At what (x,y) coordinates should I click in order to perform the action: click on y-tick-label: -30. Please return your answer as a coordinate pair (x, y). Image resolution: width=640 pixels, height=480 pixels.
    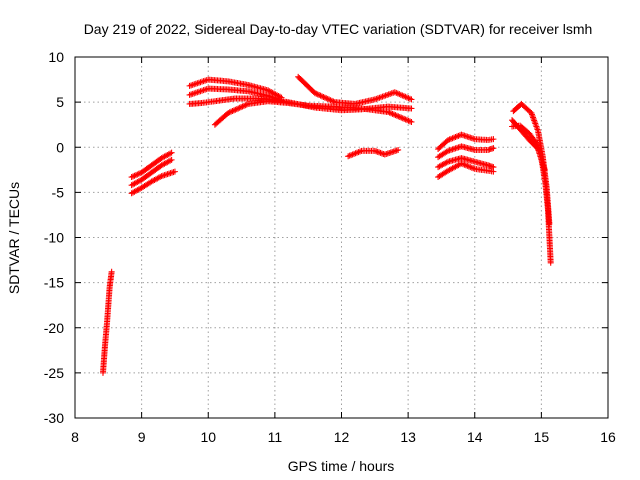
    Looking at the image, I should click on (54, 418).